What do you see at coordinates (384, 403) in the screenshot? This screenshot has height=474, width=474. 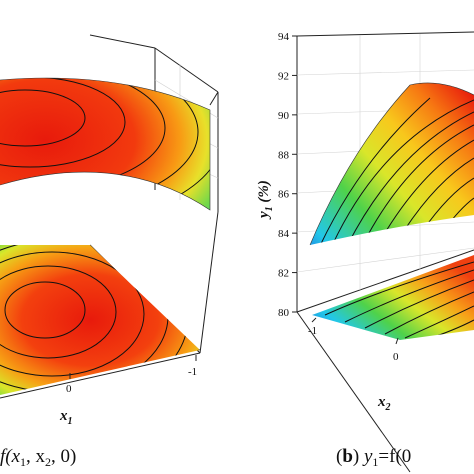 I see `panel-b-x2-axis-label: x2` at bounding box center [384, 403].